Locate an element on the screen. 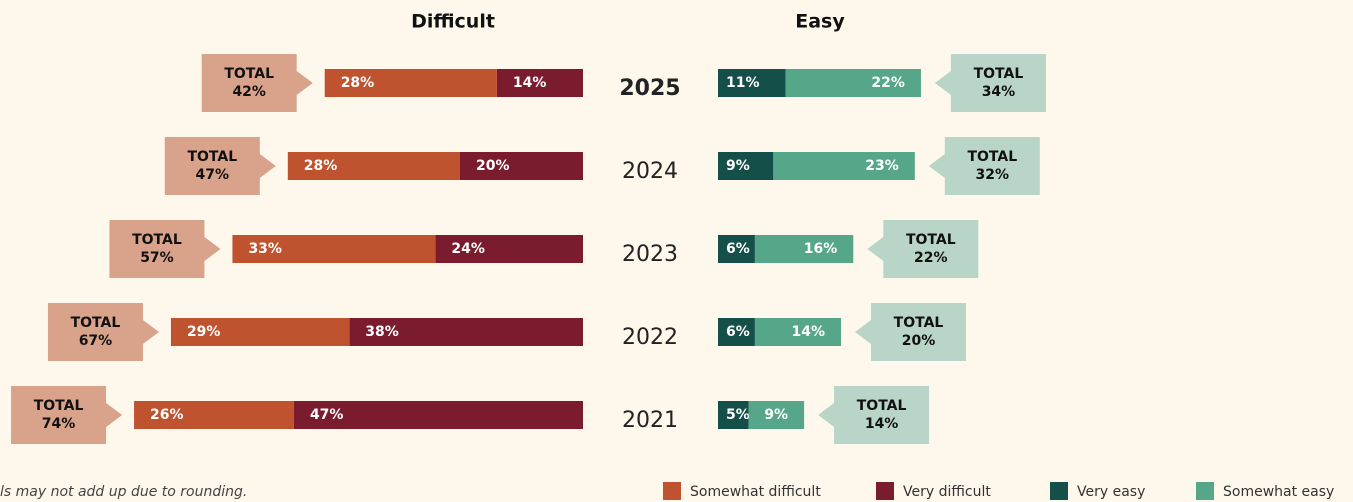 The image size is (1353, 502). value-label: 26% is located at coordinates (167, 415).